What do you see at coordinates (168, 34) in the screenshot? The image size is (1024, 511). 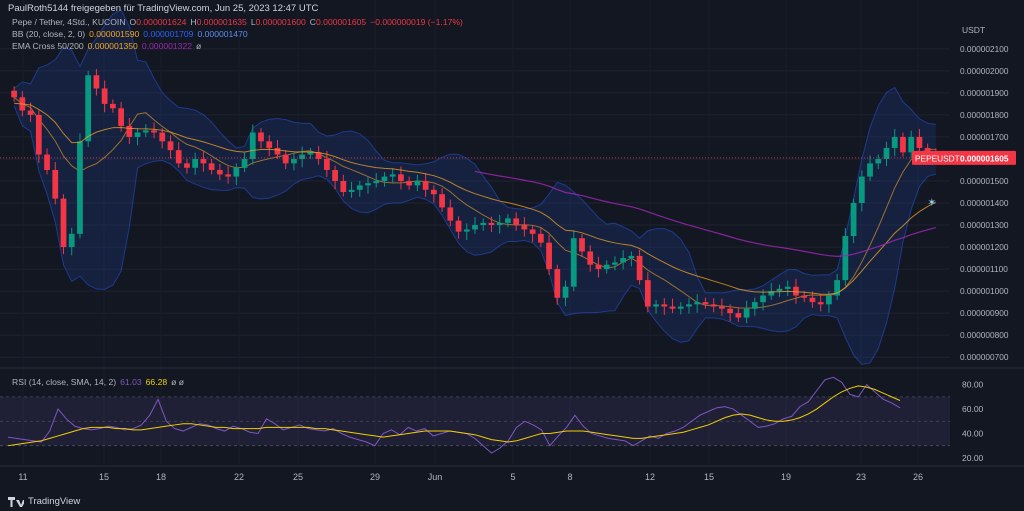 I see `bb-upper-value: 0.000001709` at bounding box center [168, 34].